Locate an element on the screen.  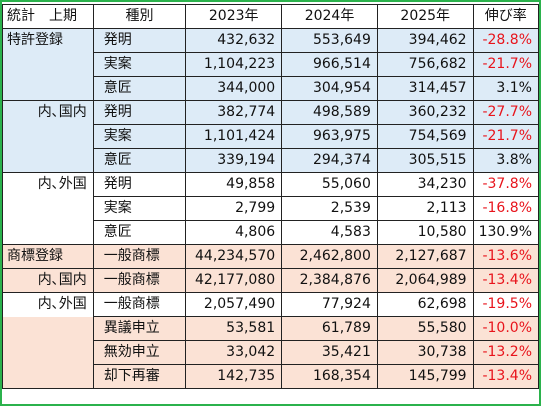
value-2025: 145,799 is located at coordinates (425, 376).